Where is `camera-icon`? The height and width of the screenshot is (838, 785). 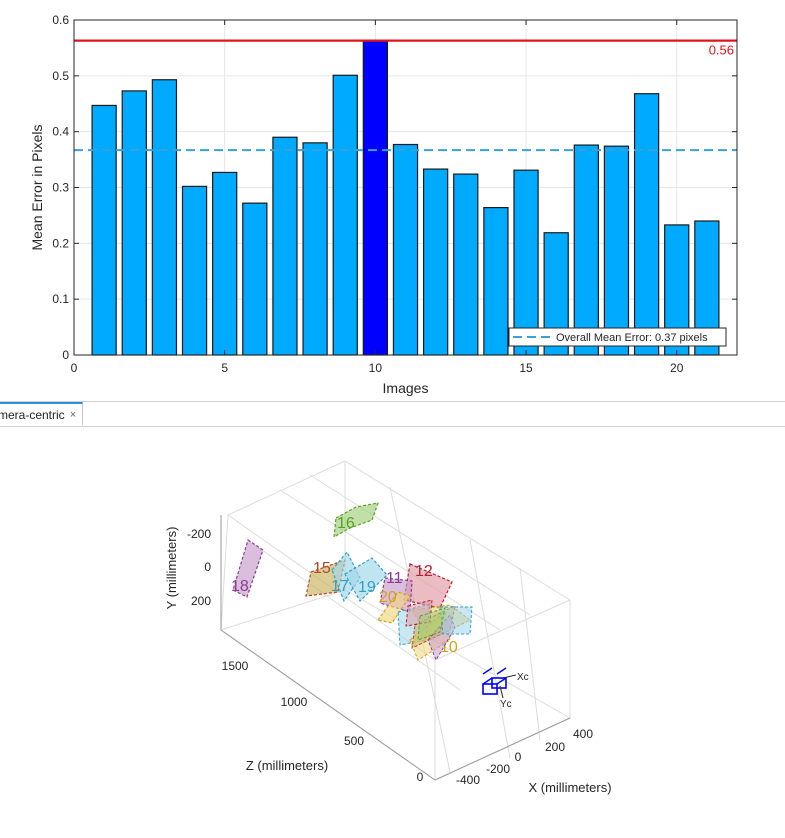
camera-icon is located at coordinates (499, 683).